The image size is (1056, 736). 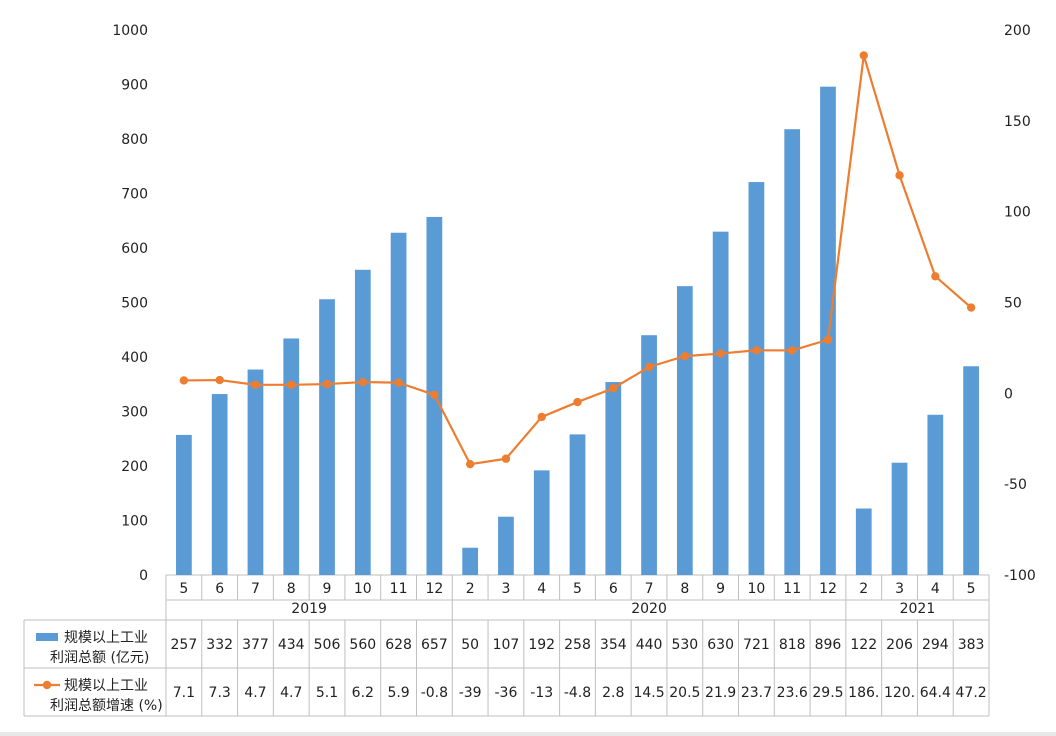 I want to click on y-left-tick-label: 900, so click(x=134, y=86).